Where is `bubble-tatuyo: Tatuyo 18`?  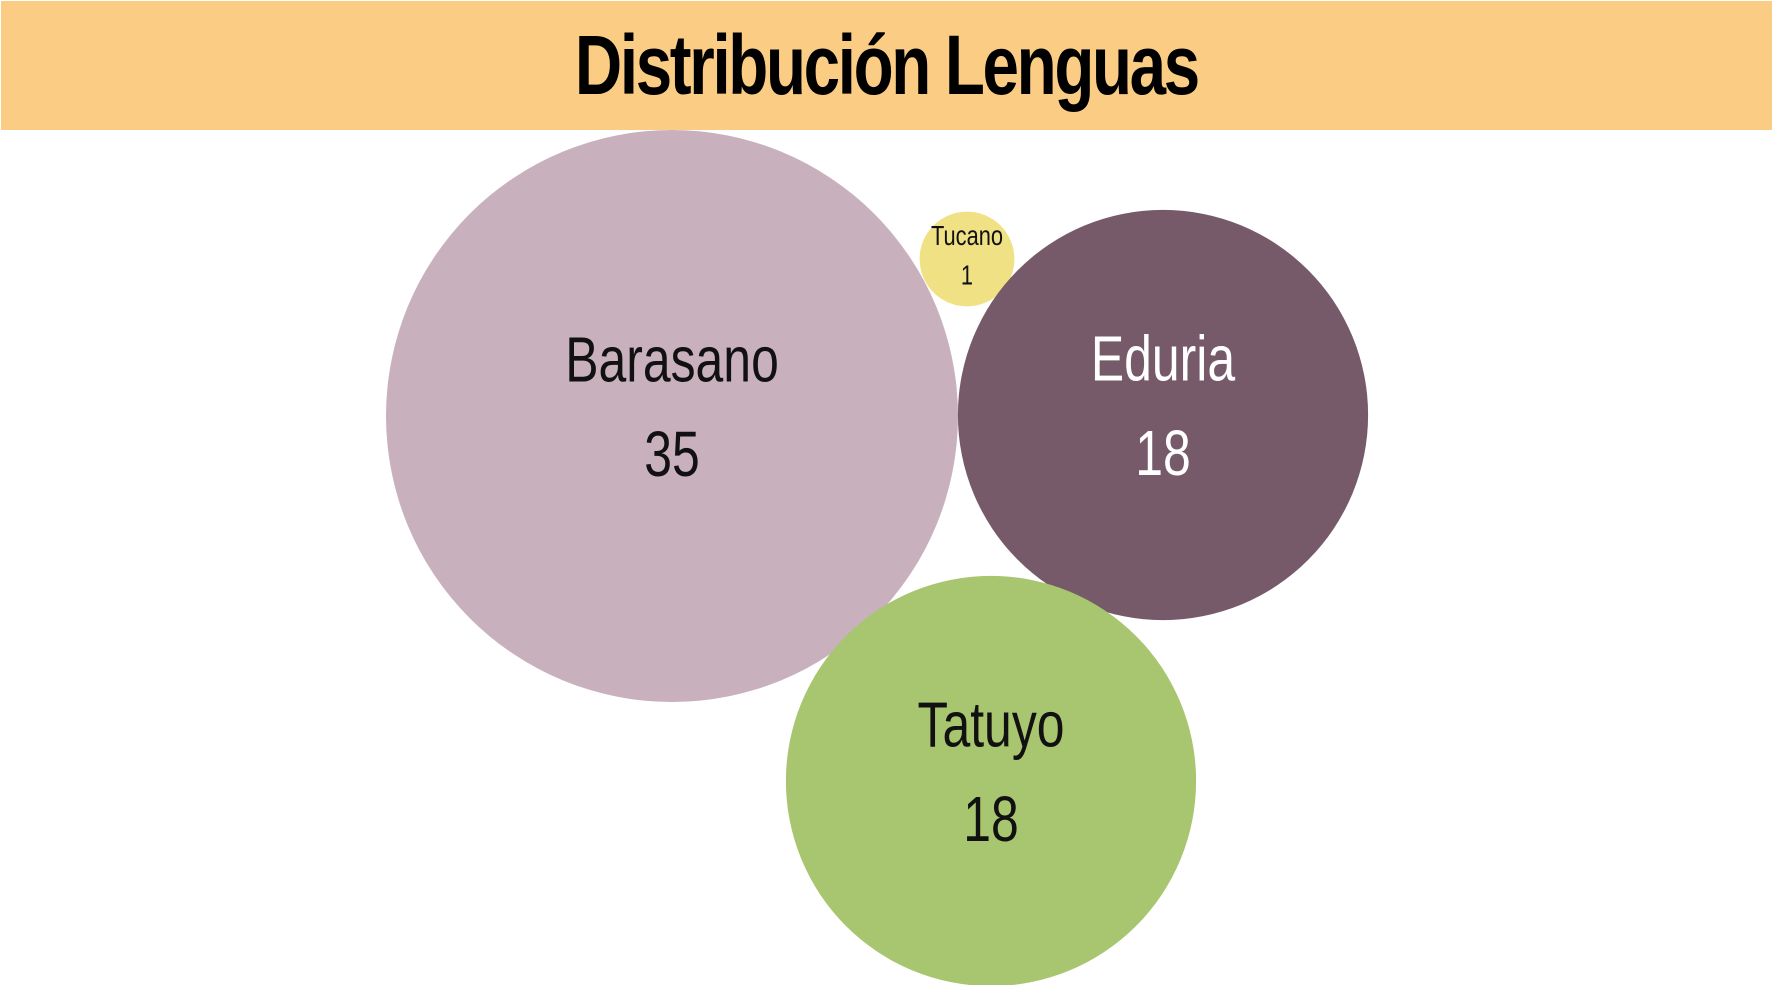
bubble-tatuyo: Tatuyo 18 is located at coordinates (991, 780).